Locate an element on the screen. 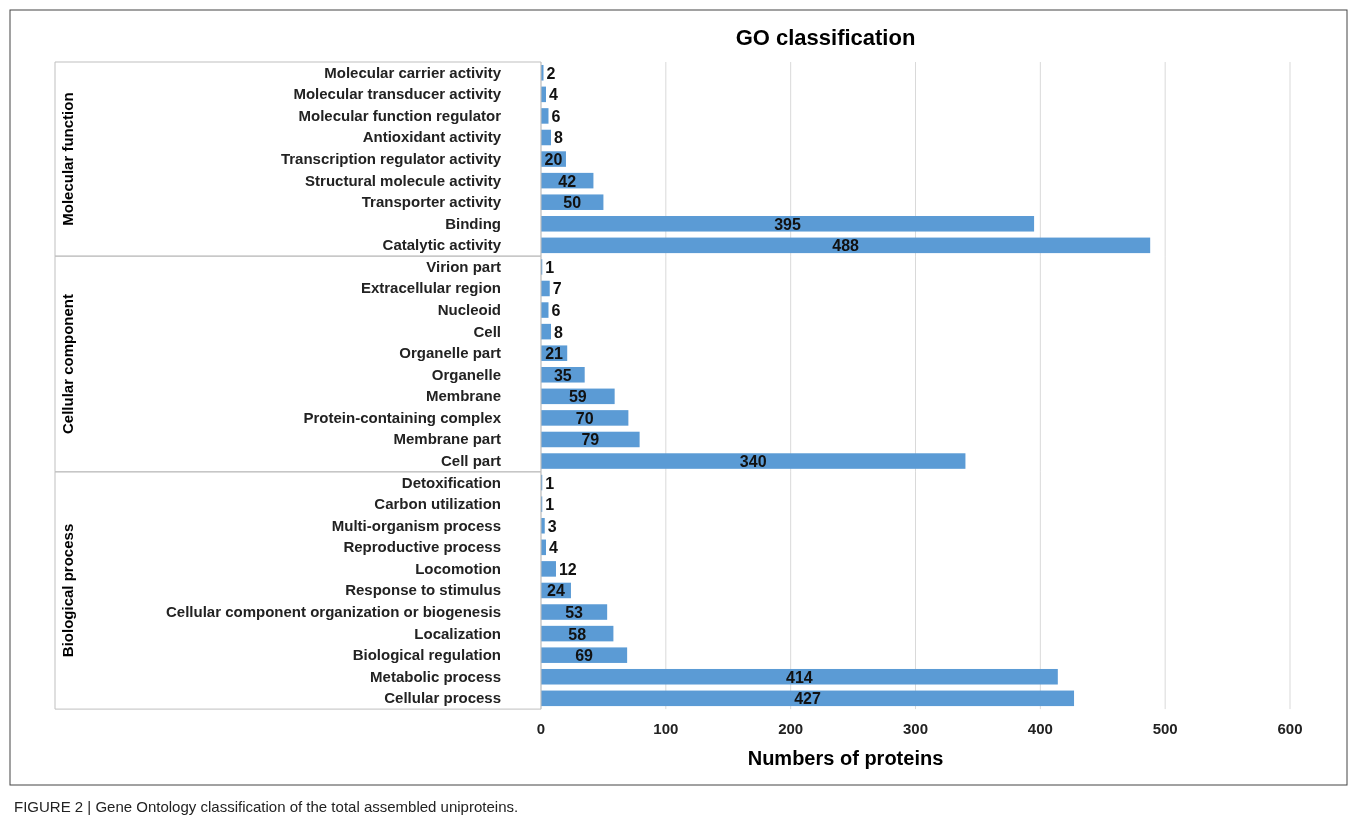 This screenshot has height=831, width=1357. y-tick-label: Metabolic process is located at coordinates (435, 676).